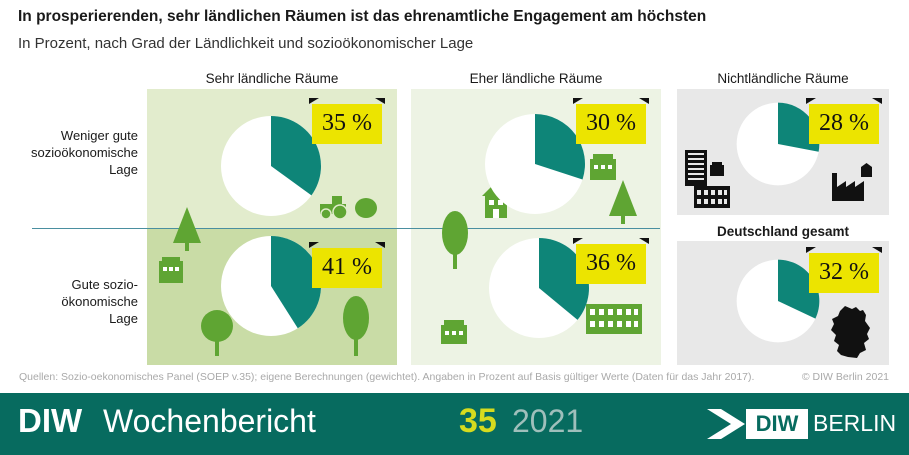 The width and height of the screenshot is (909, 455). What do you see at coordinates (850, 332) in the screenshot?
I see `germany-map-icon` at bounding box center [850, 332].